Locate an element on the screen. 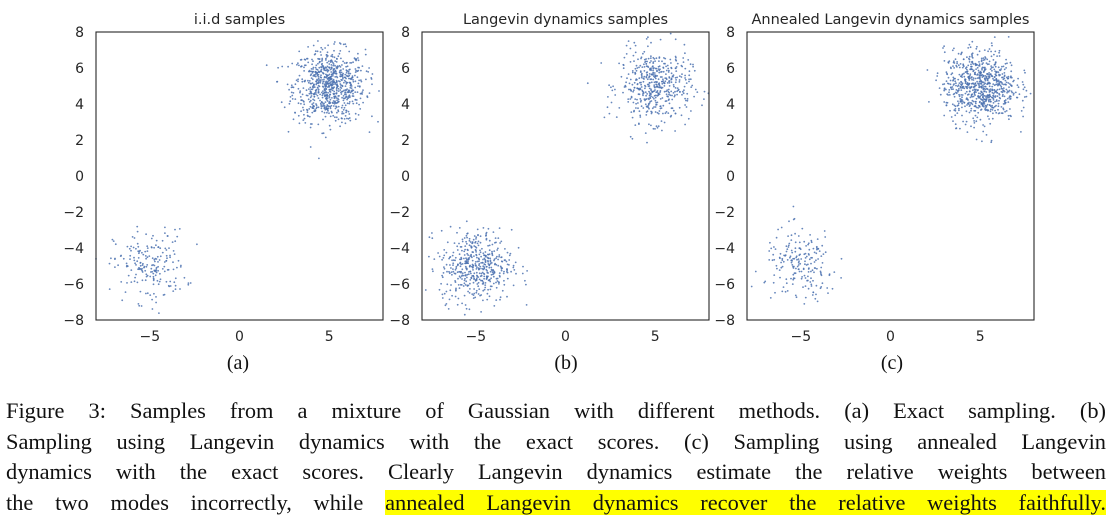 This screenshot has width=1111, height=528. y-tick-label: 2 is located at coordinates (405, 141).